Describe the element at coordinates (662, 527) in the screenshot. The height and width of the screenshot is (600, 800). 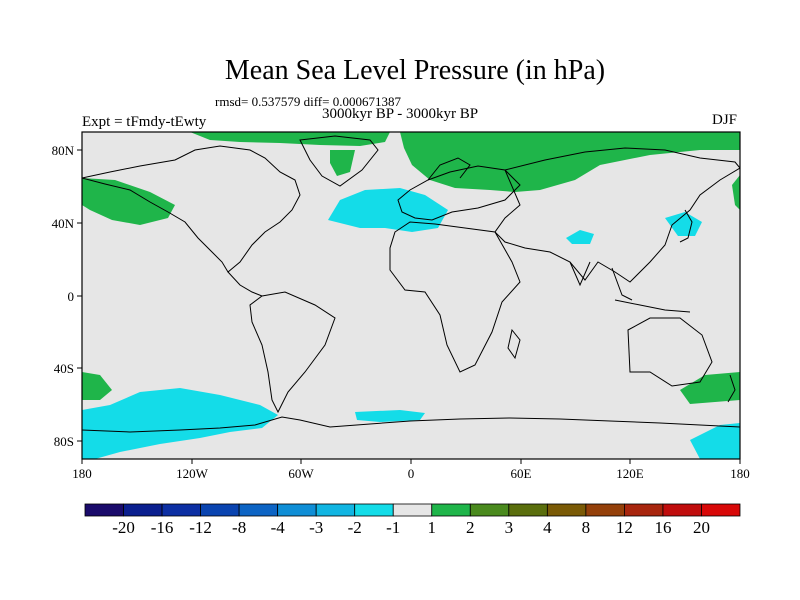
I see `colorbar-label: 16` at that location.